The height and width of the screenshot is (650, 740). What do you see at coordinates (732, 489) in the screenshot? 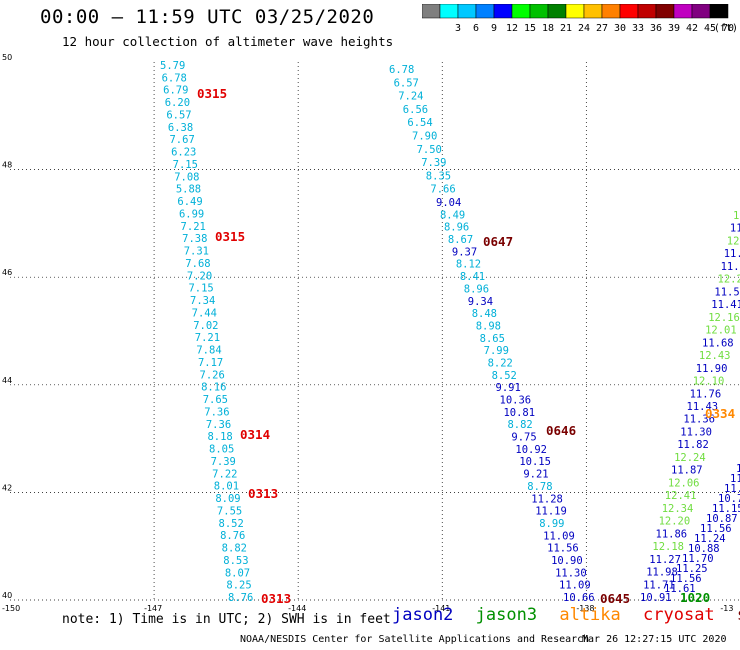
I see `swh-value: 11.10` at bounding box center [732, 489].